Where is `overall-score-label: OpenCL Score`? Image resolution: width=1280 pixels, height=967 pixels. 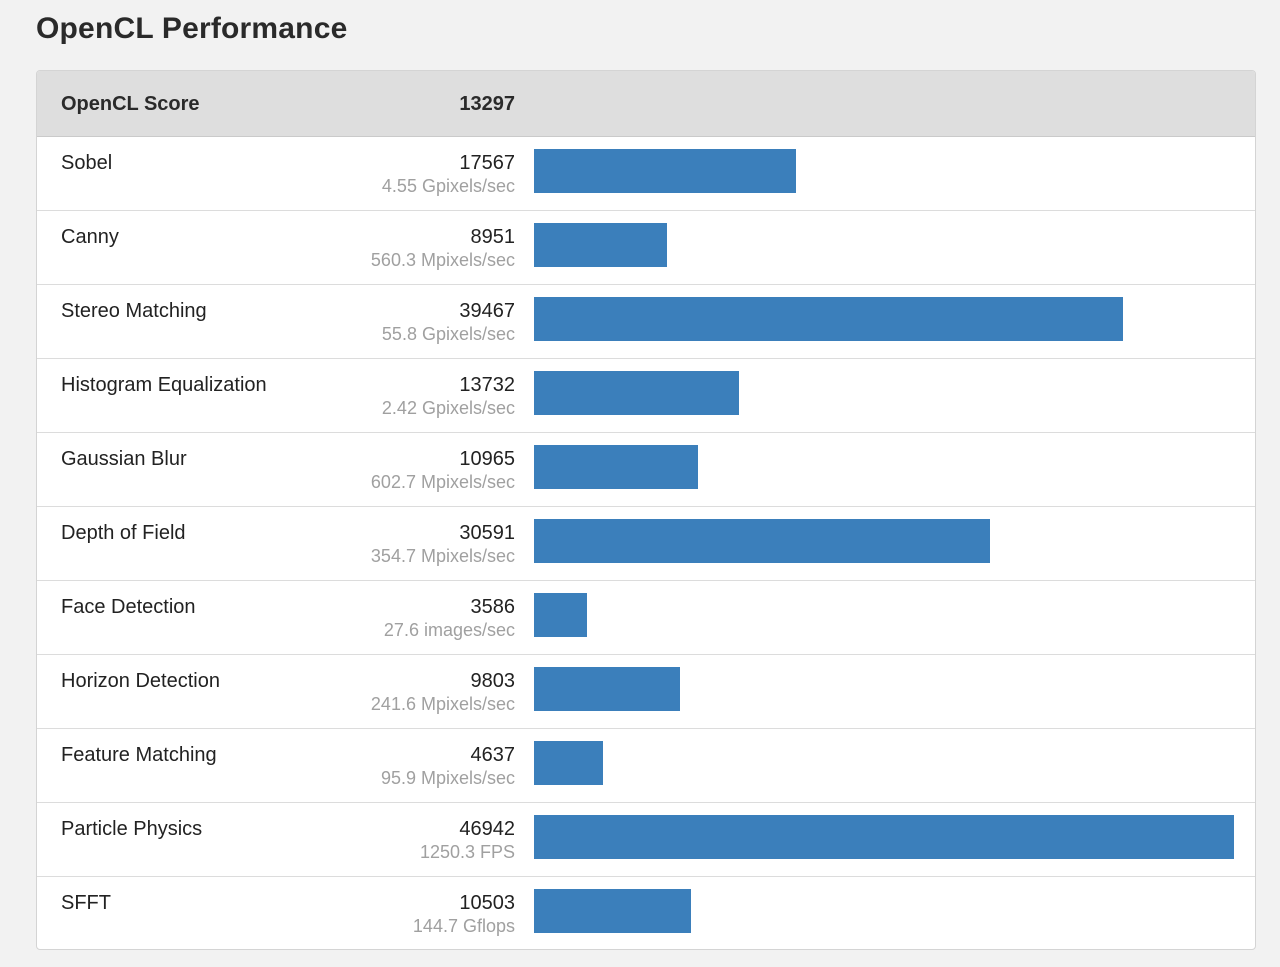 overall-score-label: OpenCL Score is located at coordinates (130, 104).